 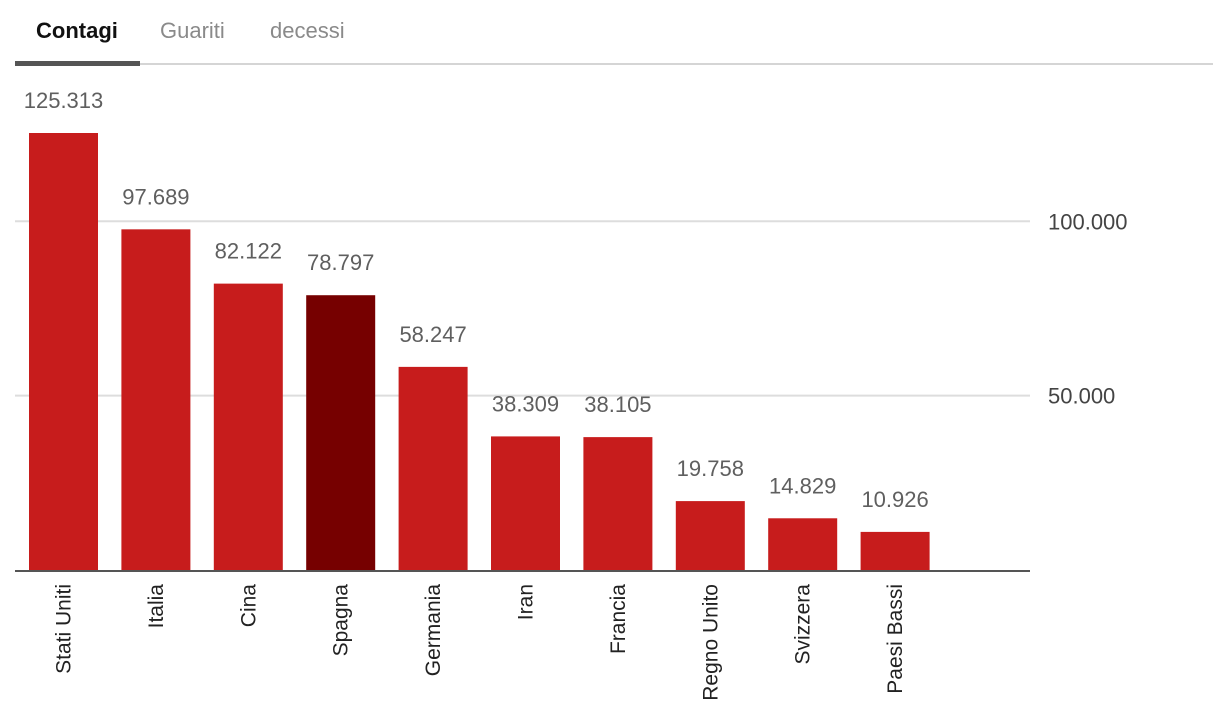 What do you see at coordinates (307, 30) in the screenshot?
I see `tab-decessi: decessi` at bounding box center [307, 30].